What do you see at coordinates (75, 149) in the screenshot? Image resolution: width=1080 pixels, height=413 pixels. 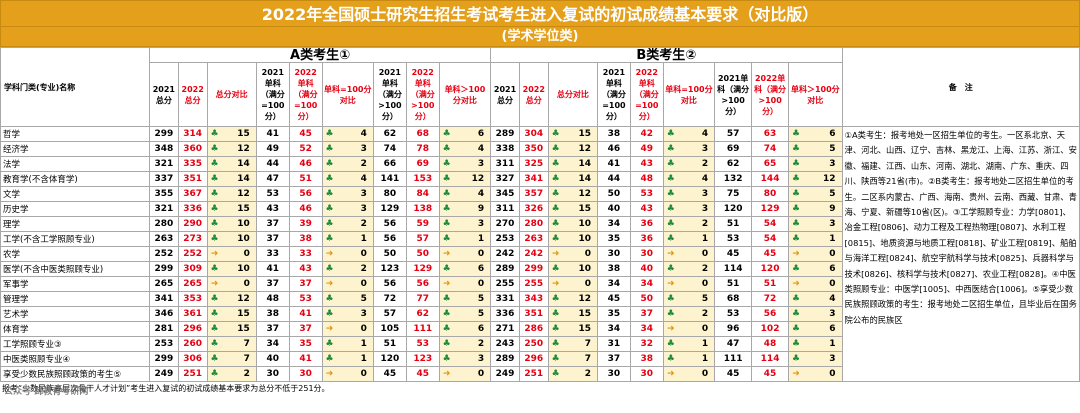 I see `subject-name: 经济学` at bounding box center [75, 149].